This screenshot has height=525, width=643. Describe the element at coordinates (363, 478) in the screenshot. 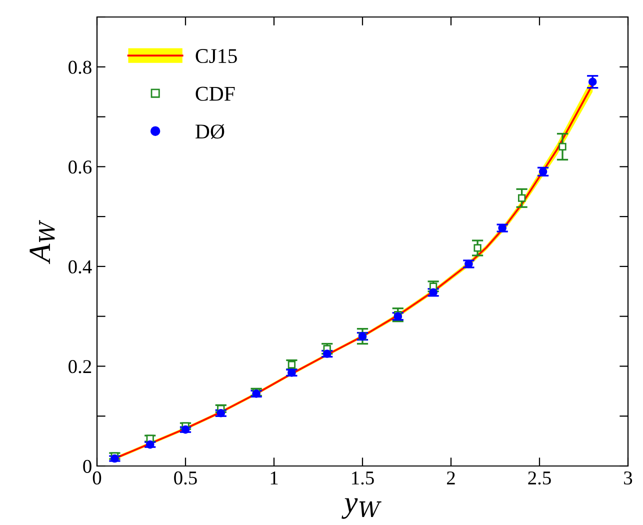

I see `x-tick-label: 1.5` at that location.